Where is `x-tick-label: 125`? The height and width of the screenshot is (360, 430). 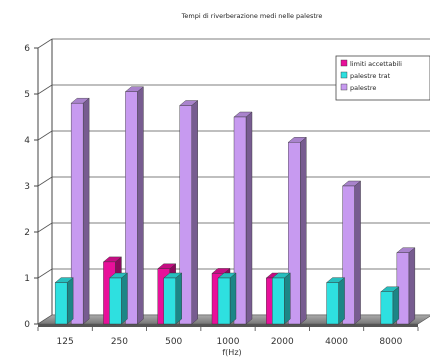
x-tick-label: 125 is located at coordinates (65, 342).